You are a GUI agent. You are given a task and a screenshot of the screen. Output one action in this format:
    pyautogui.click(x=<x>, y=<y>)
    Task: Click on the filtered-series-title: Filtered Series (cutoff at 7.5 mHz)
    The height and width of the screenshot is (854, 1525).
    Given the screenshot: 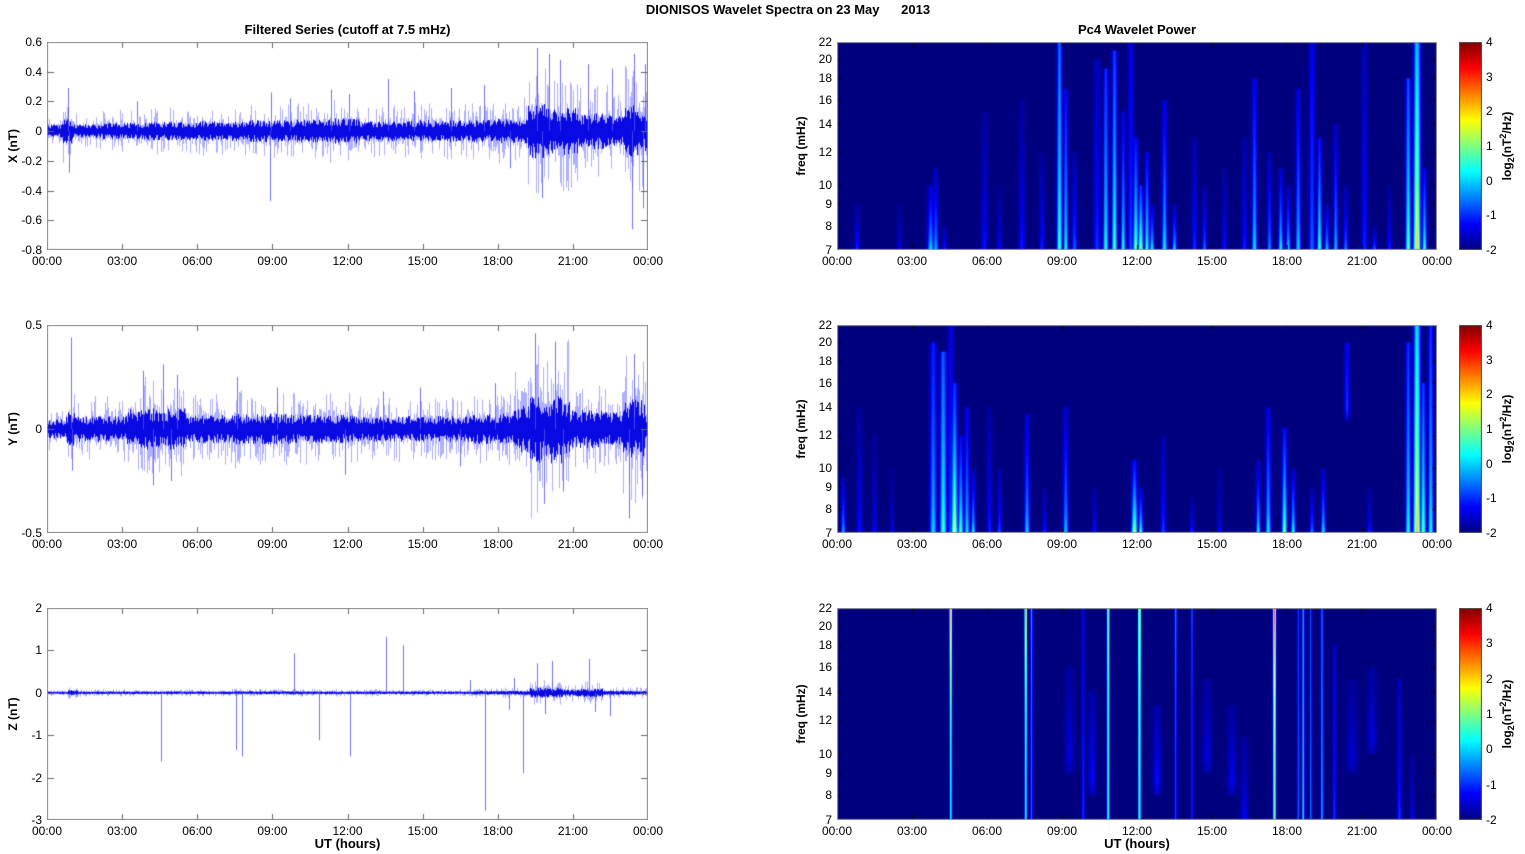 What is the action you would take?
    pyautogui.click(x=347, y=29)
    